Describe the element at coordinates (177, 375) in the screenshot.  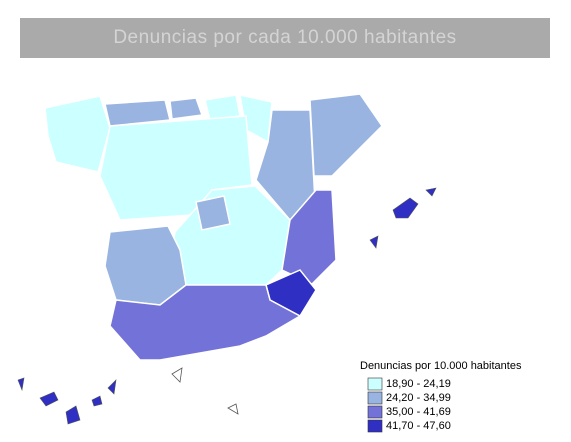
I see `ceuta` at that location.